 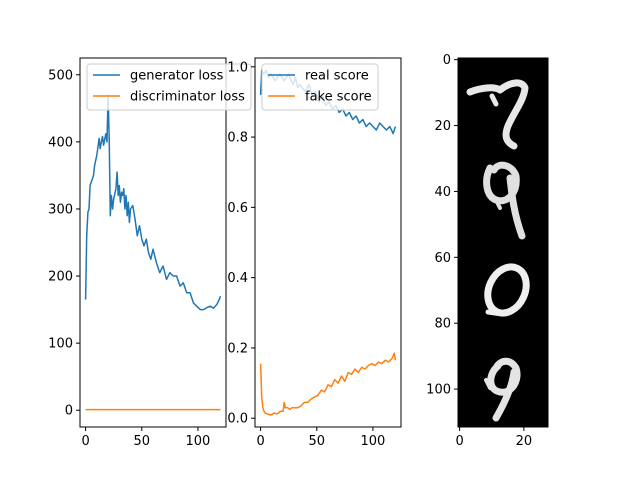 What do you see at coordinates (524, 441) in the screenshot?
I see `image-x-tick-label: 20` at bounding box center [524, 441].